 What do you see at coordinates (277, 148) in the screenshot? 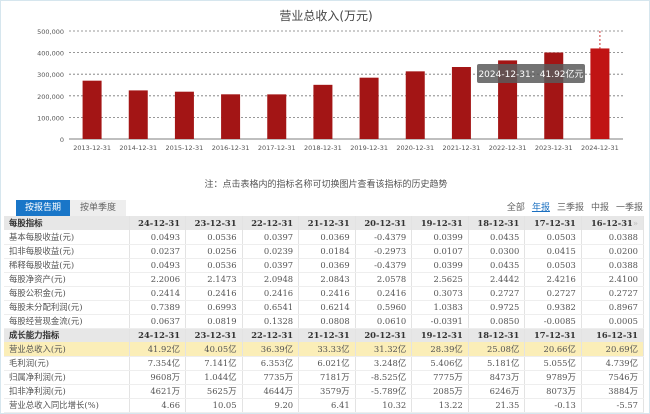
I see `x-tick-label: 2017-12-31` at bounding box center [277, 148].